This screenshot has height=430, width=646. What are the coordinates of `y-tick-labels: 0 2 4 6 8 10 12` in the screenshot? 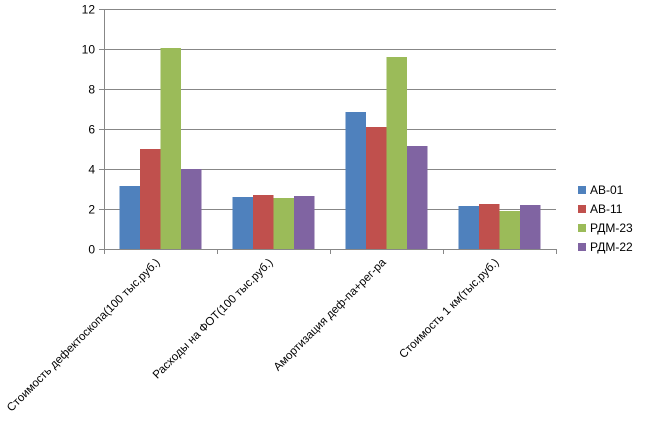 It's located at (89, 130).